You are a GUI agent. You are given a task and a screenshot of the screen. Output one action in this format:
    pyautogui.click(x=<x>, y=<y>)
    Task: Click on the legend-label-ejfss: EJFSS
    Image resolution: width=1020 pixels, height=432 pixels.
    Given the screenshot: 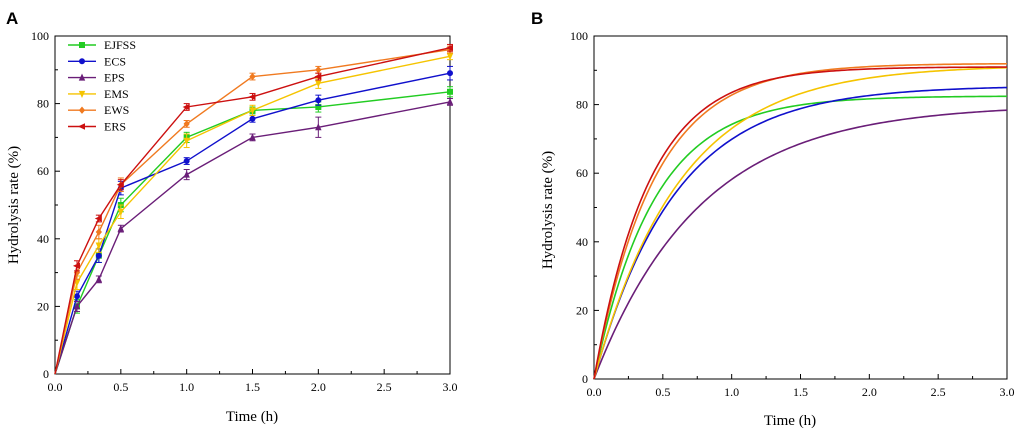 What is the action you would take?
    pyautogui.click(x=120, y=45)
    